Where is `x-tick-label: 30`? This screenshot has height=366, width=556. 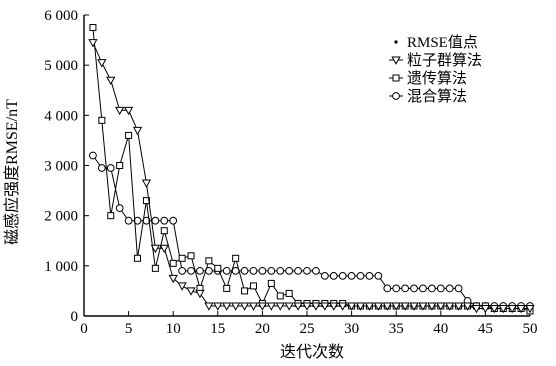 x-tick-label: 30 is located at coordinates (351, 329).